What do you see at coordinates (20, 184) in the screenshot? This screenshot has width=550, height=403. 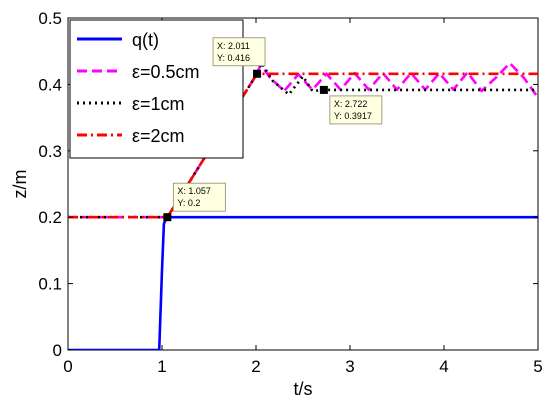 I see `y-axis-label: z/m` at bounding box center [20, 184].